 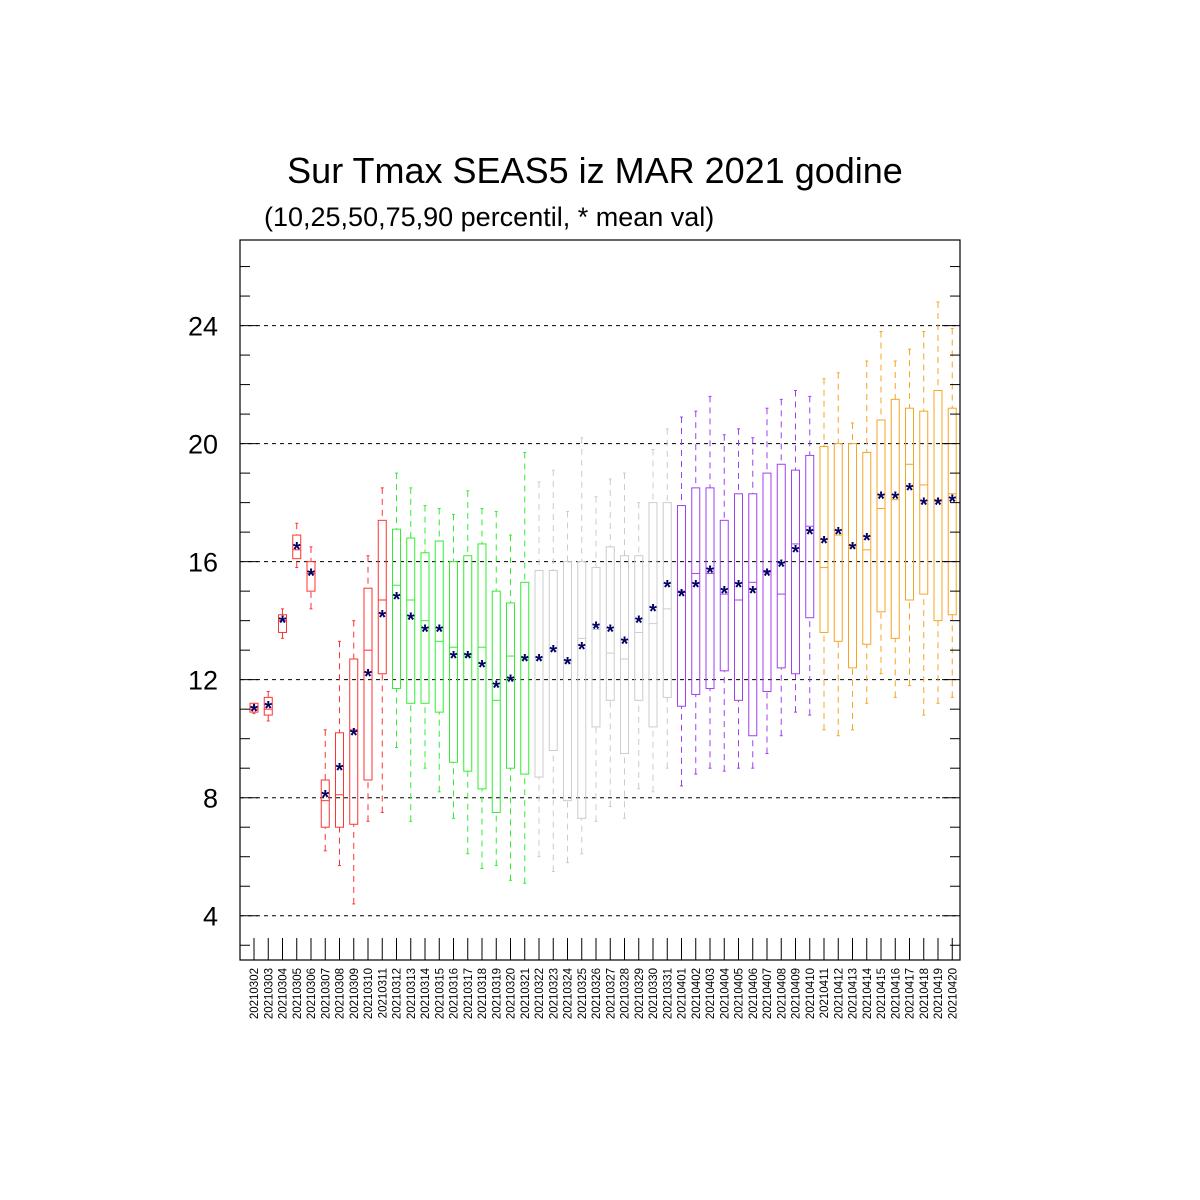 I want to click on x-tick-label: 20210322, so click(x=540, y=993).